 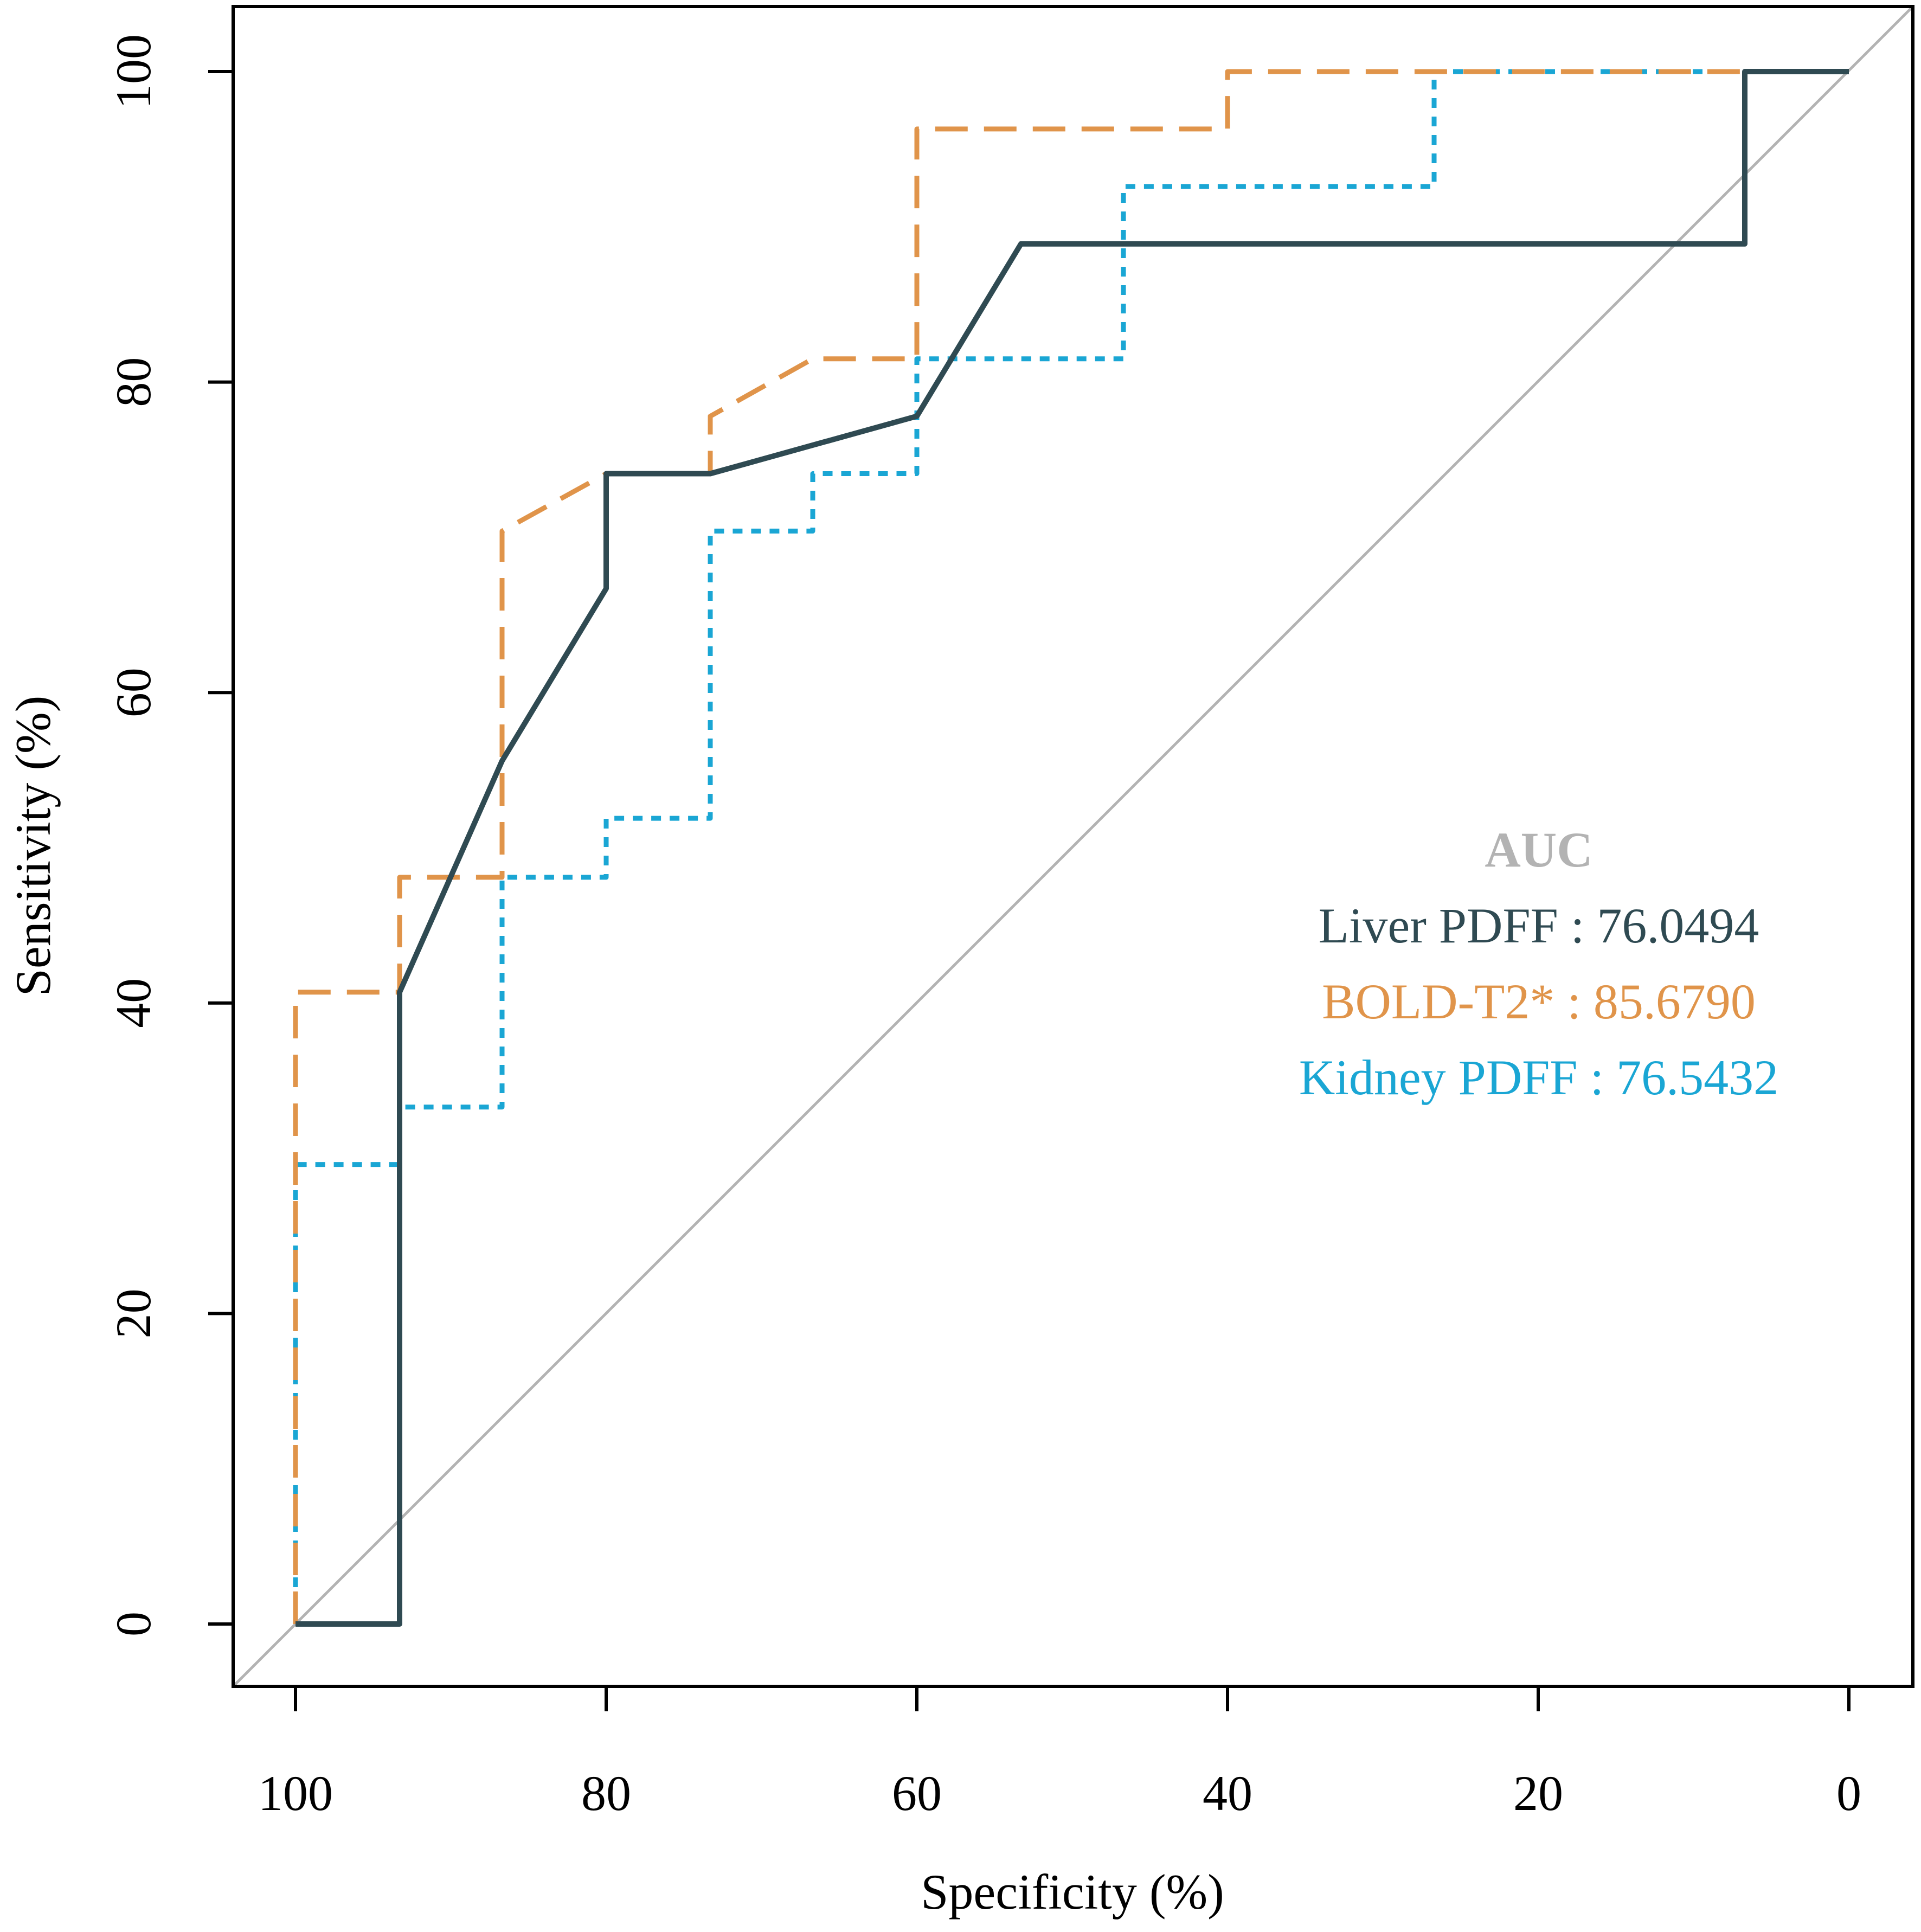 I want to click on x-tick-label: 20, so click(x=1538, y=1793).